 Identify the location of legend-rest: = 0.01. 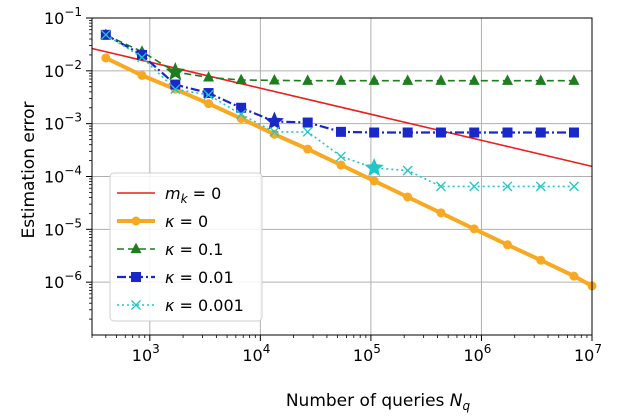
(203, 277).